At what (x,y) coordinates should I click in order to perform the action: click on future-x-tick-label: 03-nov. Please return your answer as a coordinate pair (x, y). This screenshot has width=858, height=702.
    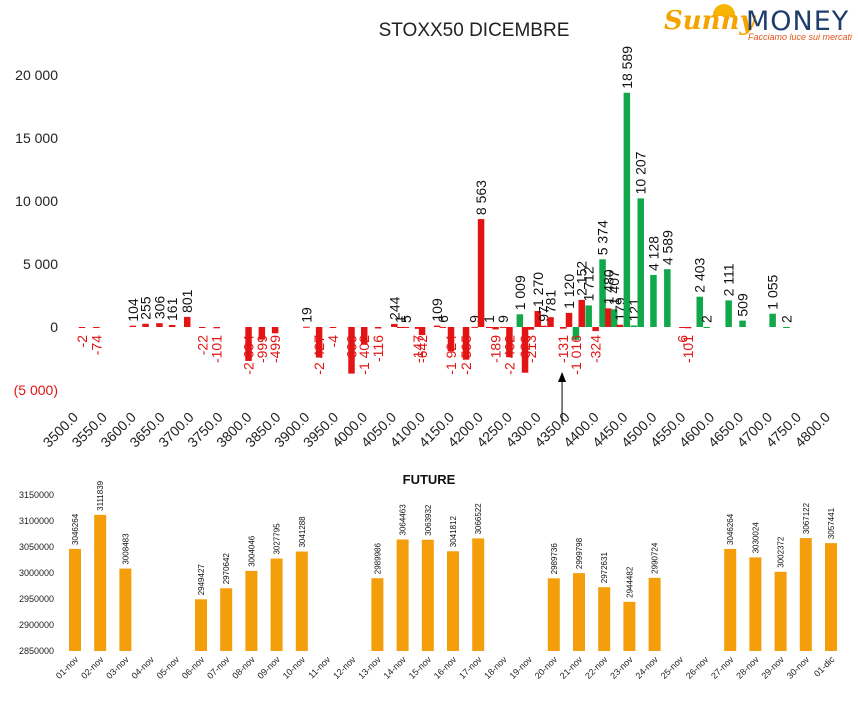
    Looking at the image, I should click on (117, 667).